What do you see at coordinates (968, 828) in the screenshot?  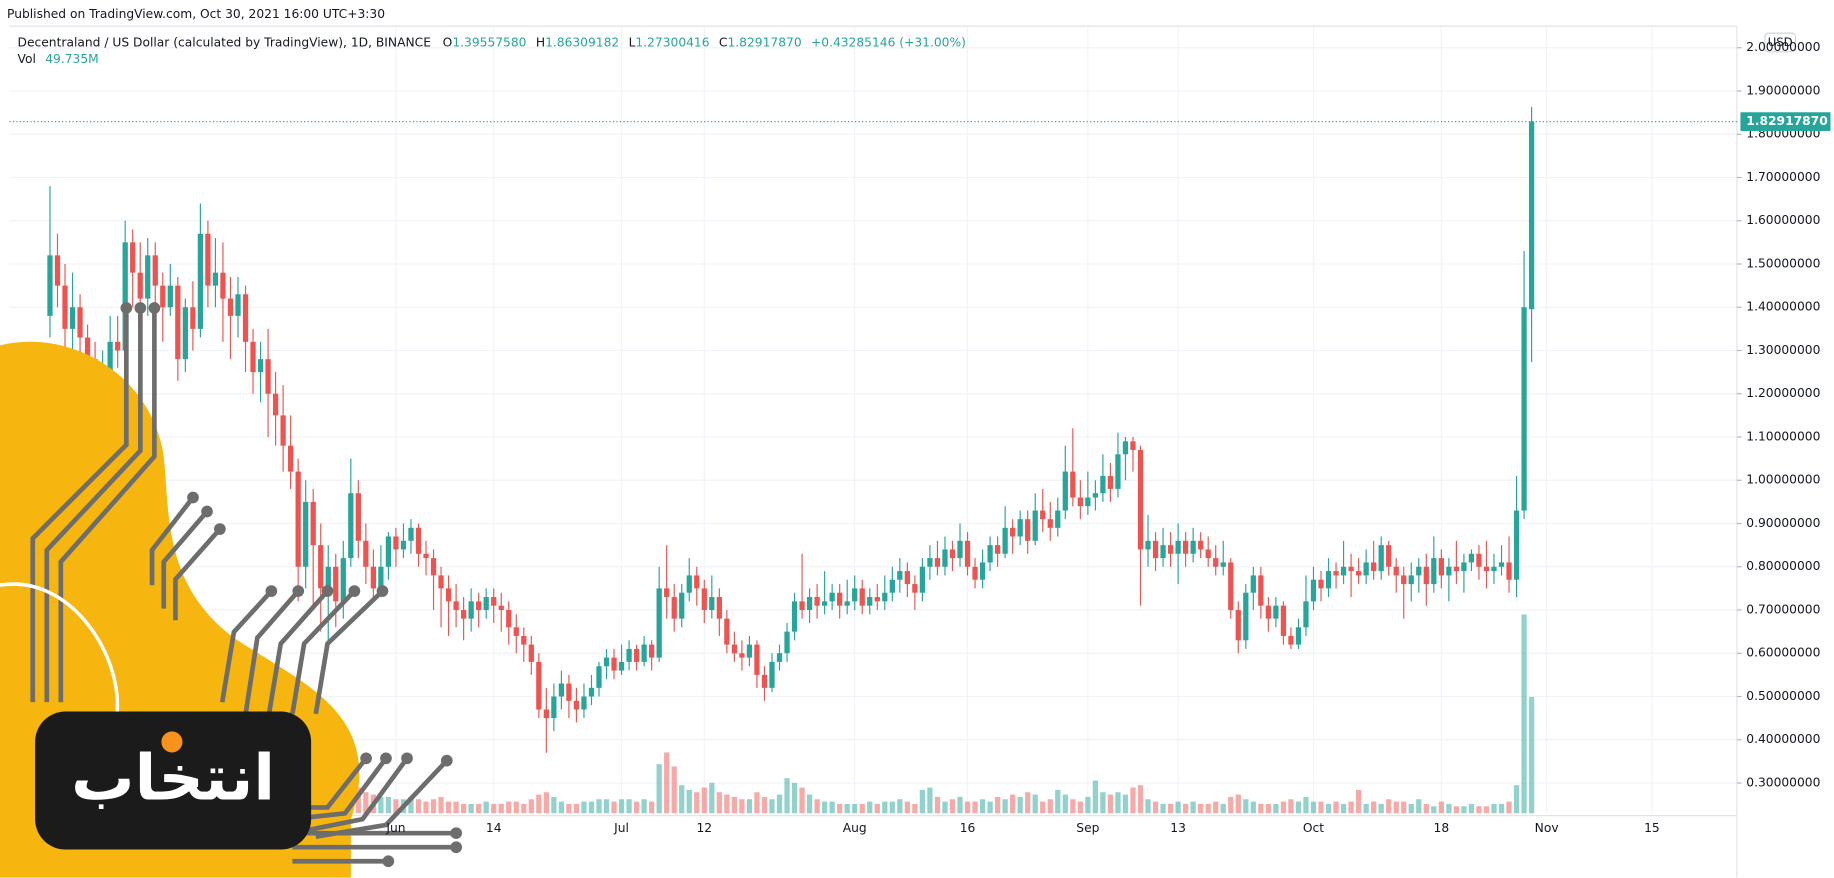 I see `x-tick-label: 16` at bounding box center [968, 828].